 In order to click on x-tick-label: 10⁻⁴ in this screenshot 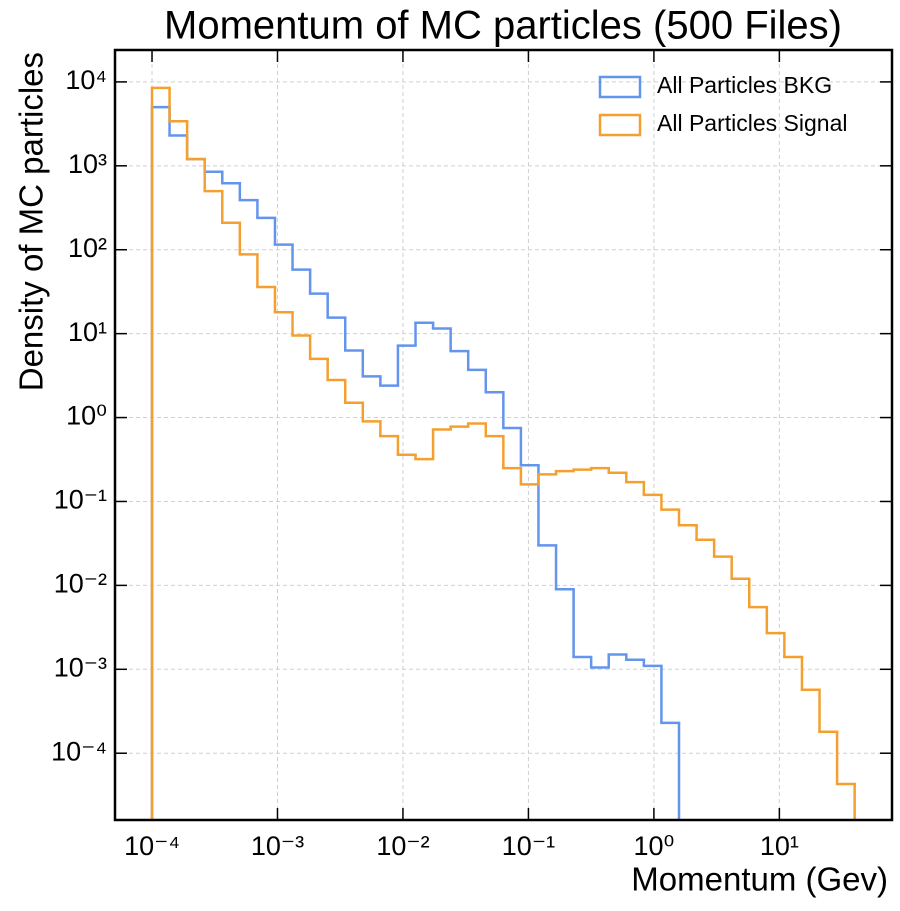, I will do `click(152, 846)`.